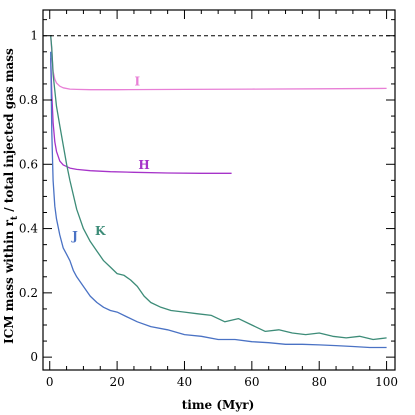 The height and width of the screenshot is (415, 415). I want to click on series-line-i, so click(218, 63).